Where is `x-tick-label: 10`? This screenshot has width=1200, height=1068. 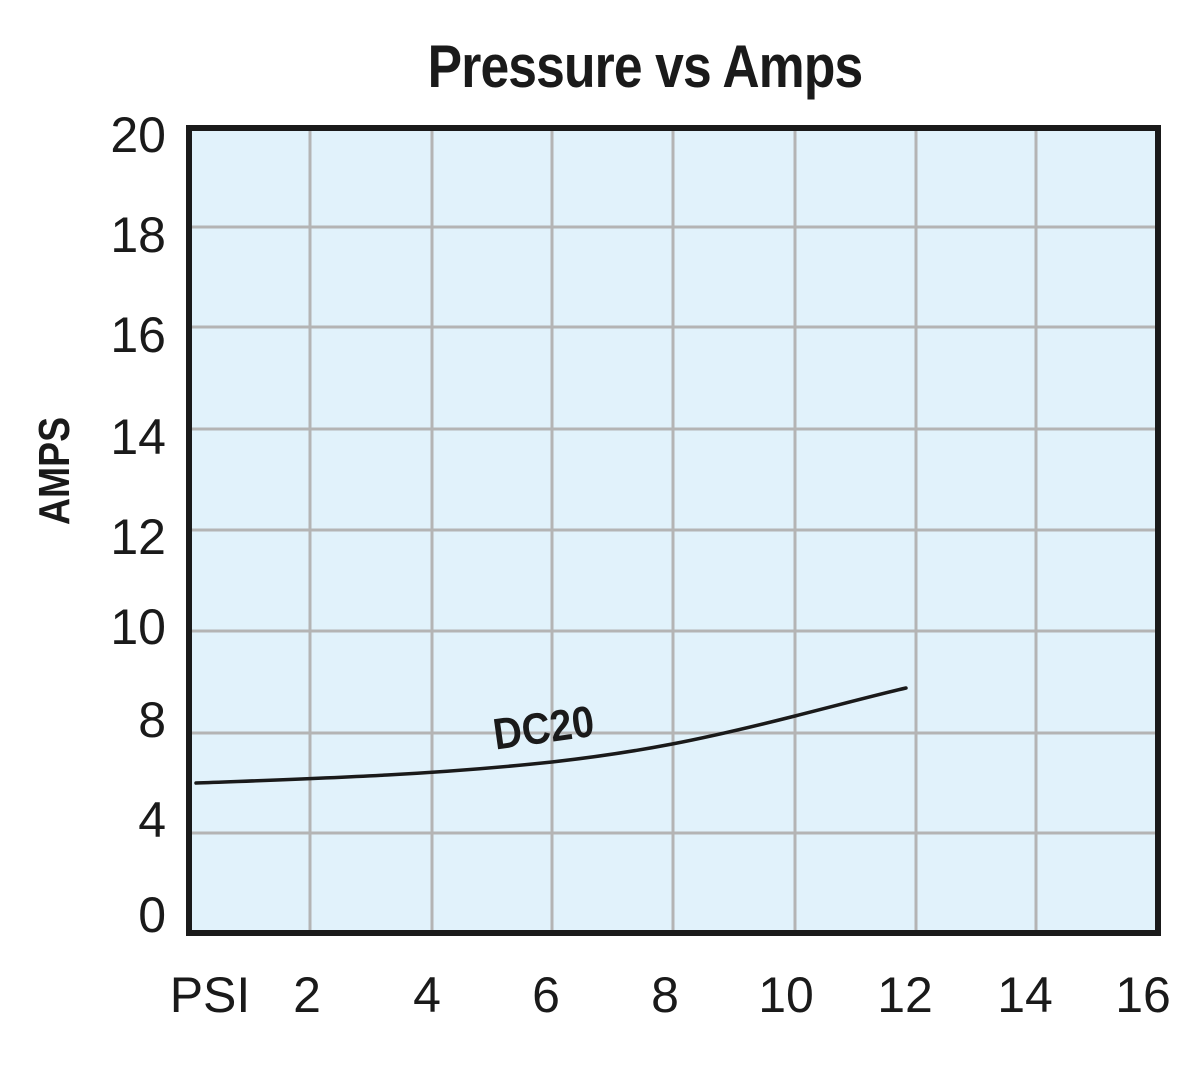
x-tick-label: 10 is located at coordinates (786, 995).